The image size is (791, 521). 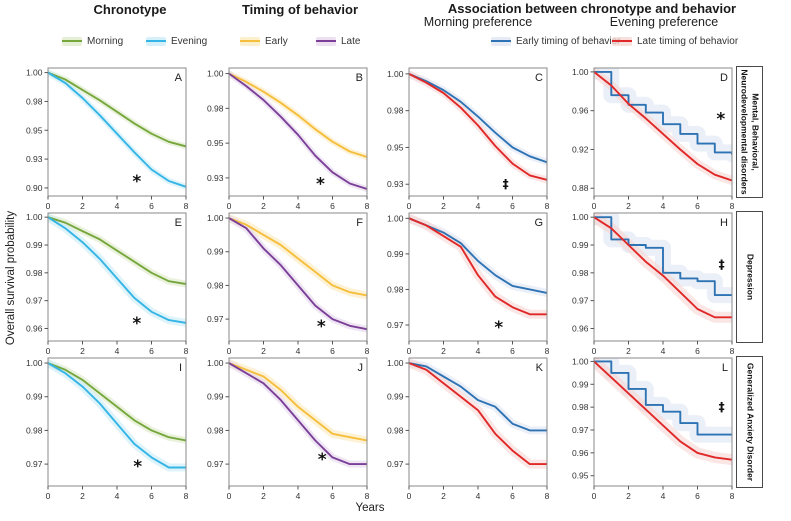 What do you see at coordinates (105, 41) in the screenshot?
I see `legend-morning-label: Morning` at bounding box center [105, 41].